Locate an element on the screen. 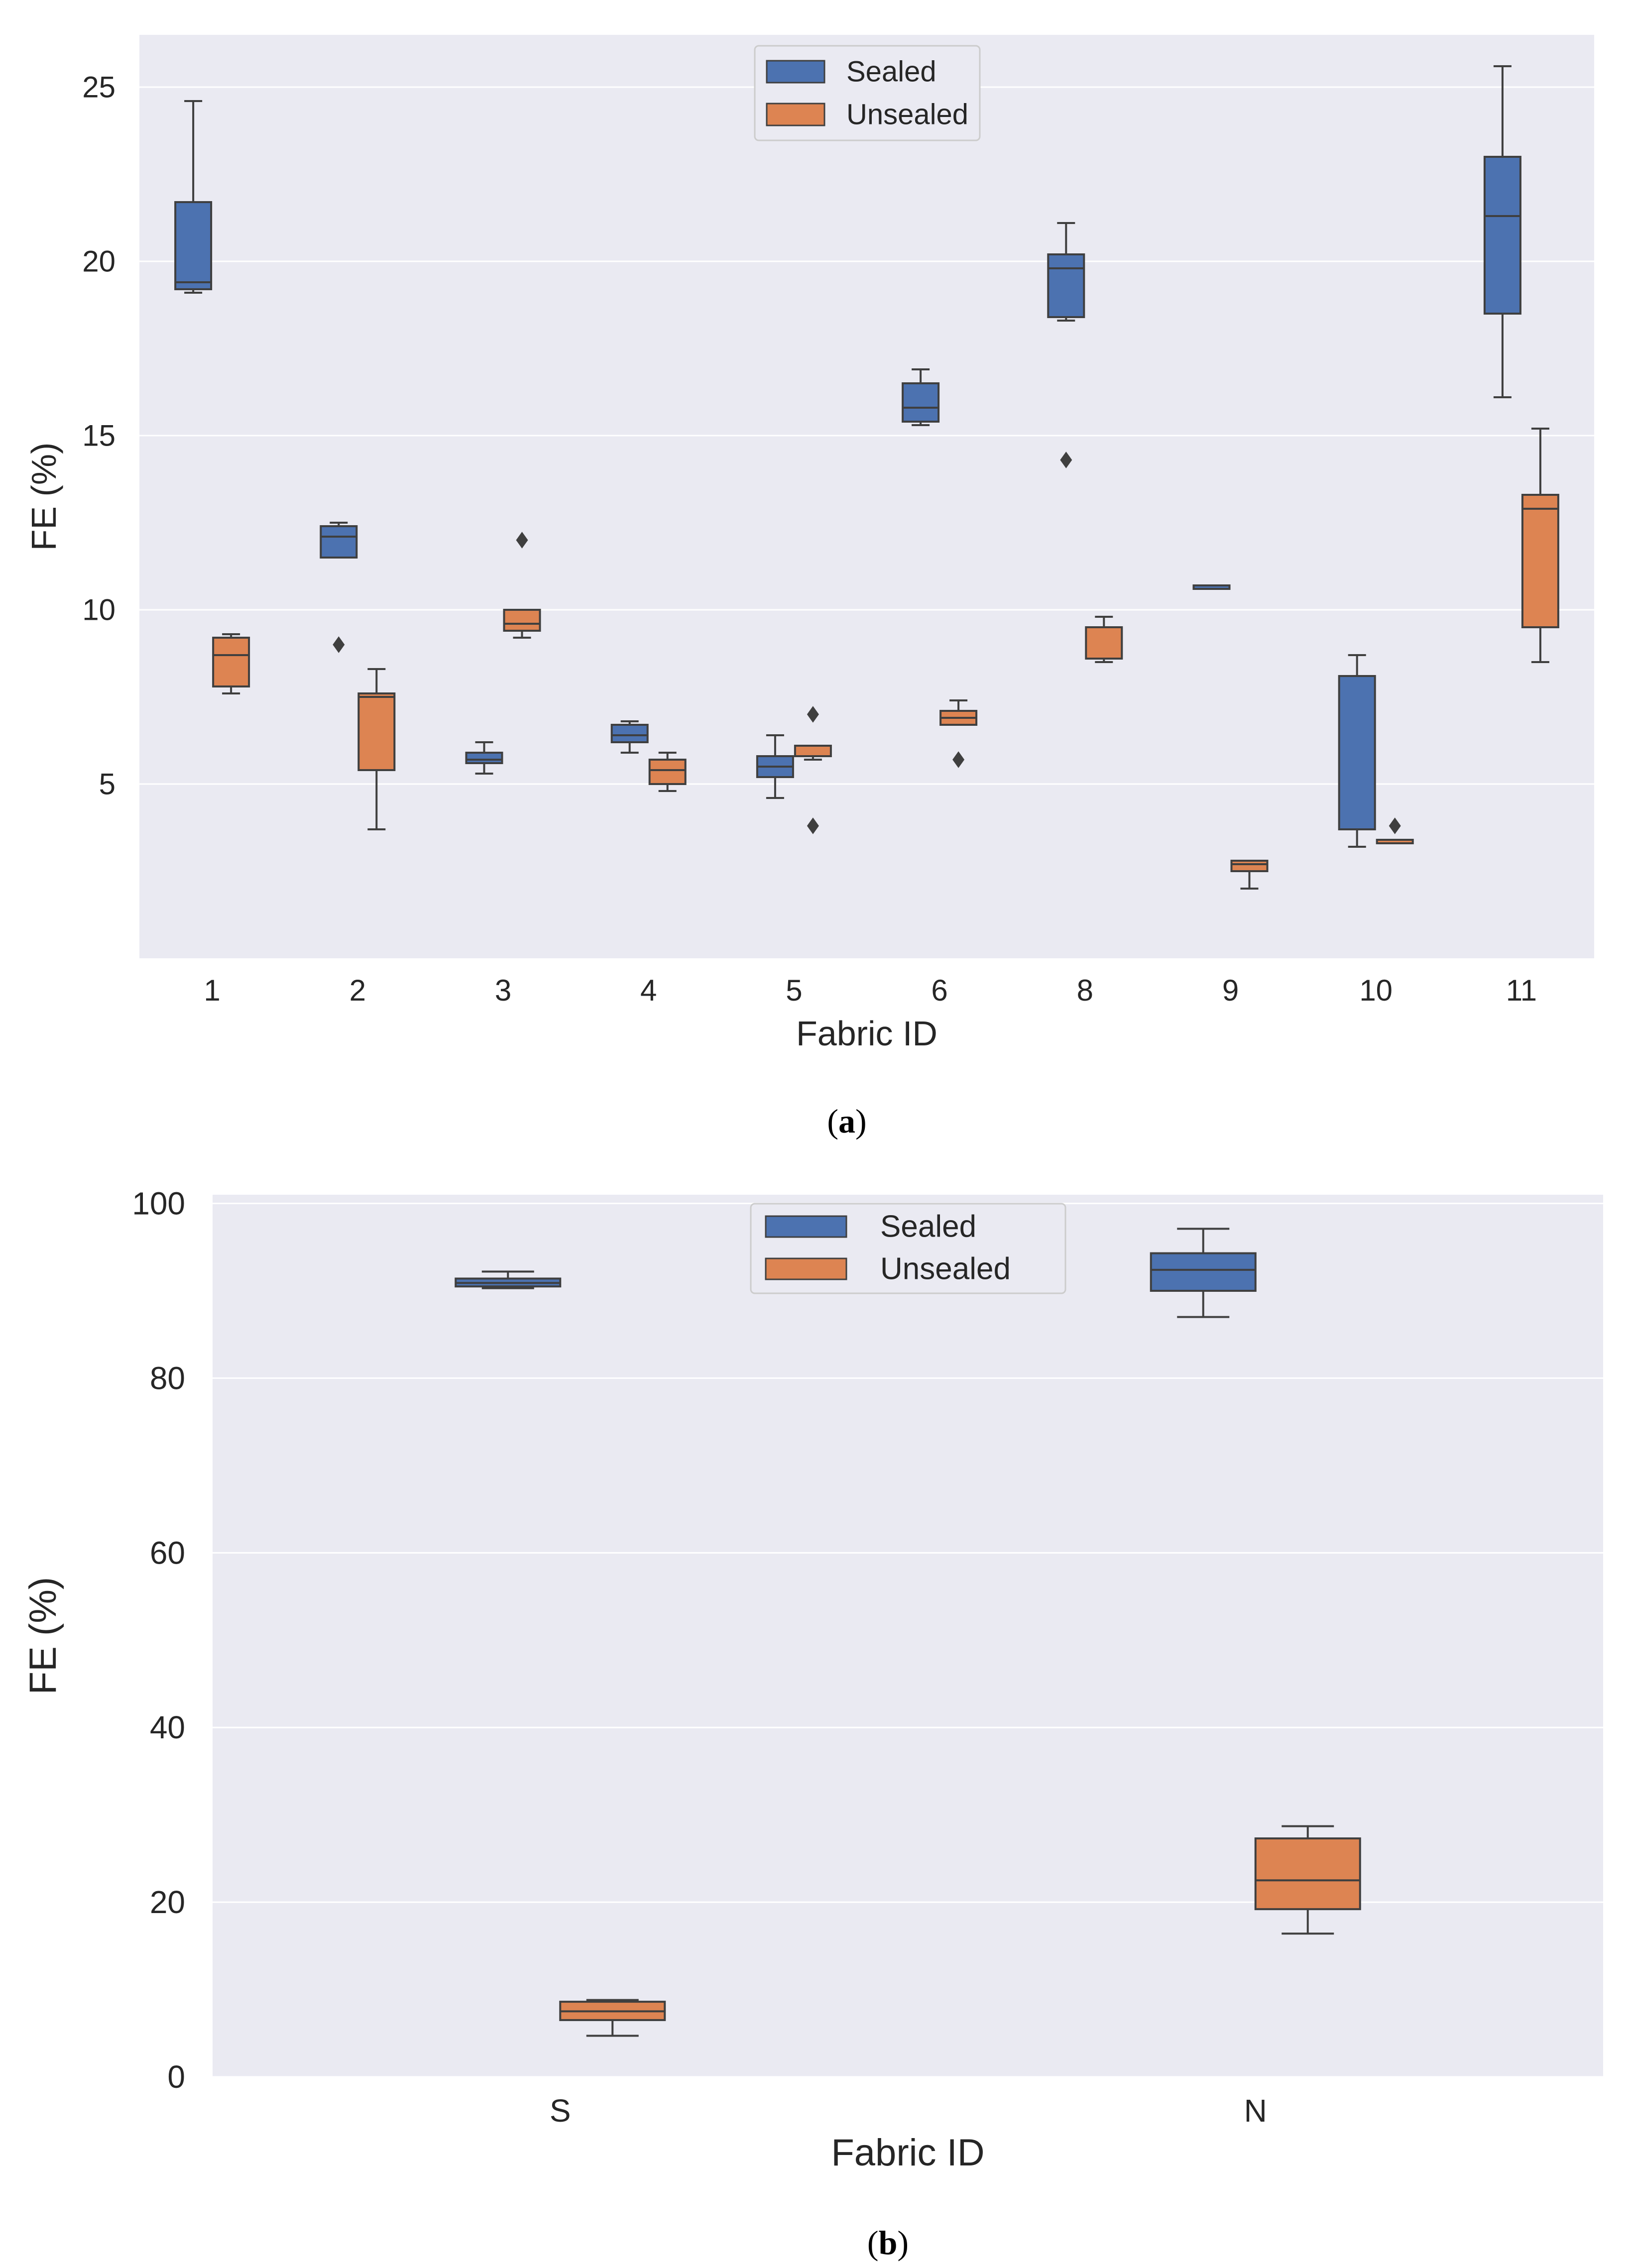 The height and width of the screenshot is (2268, 1634). legend-label-sealed-b: Sealed is located at coordinates (928, 1227).